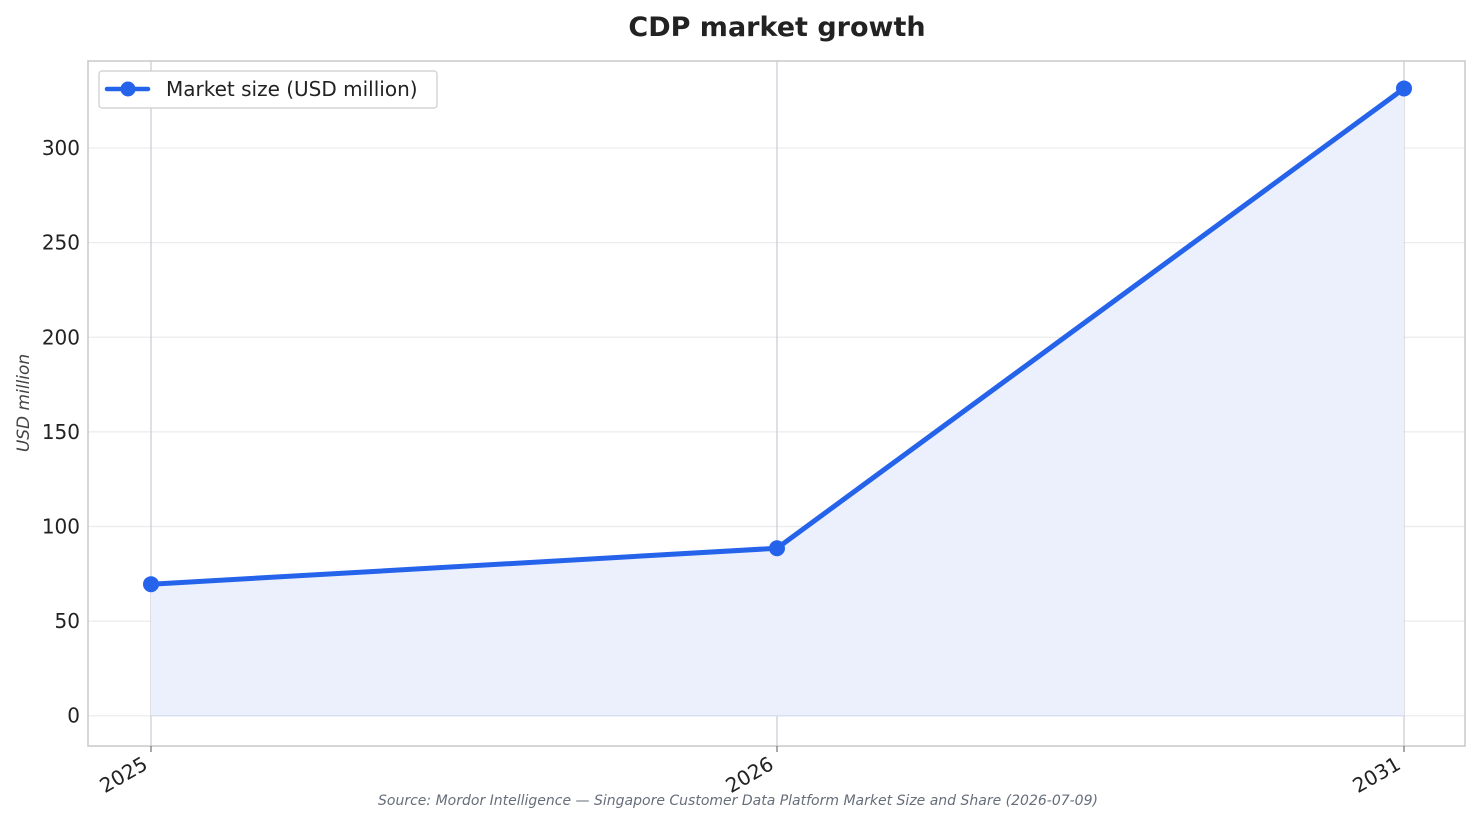 The height and width of the screenshot is (824, 1481). Describe the element at coordinates (61, 148) in the screenshot. I see `y-tick-label: 300` at that location.